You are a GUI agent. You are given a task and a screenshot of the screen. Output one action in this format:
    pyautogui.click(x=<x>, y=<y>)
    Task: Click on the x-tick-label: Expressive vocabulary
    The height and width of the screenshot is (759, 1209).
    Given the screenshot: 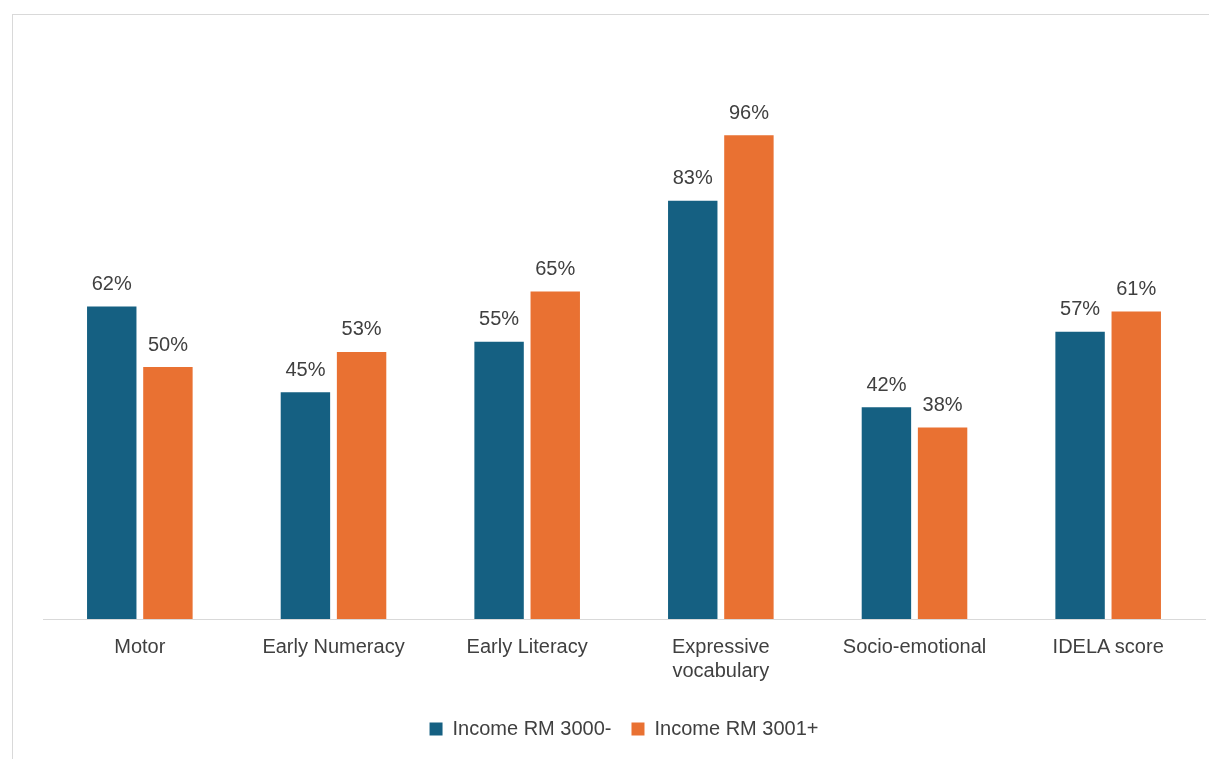 What is the action you would take?
    pyautogui.click(x=720, y=657)
    